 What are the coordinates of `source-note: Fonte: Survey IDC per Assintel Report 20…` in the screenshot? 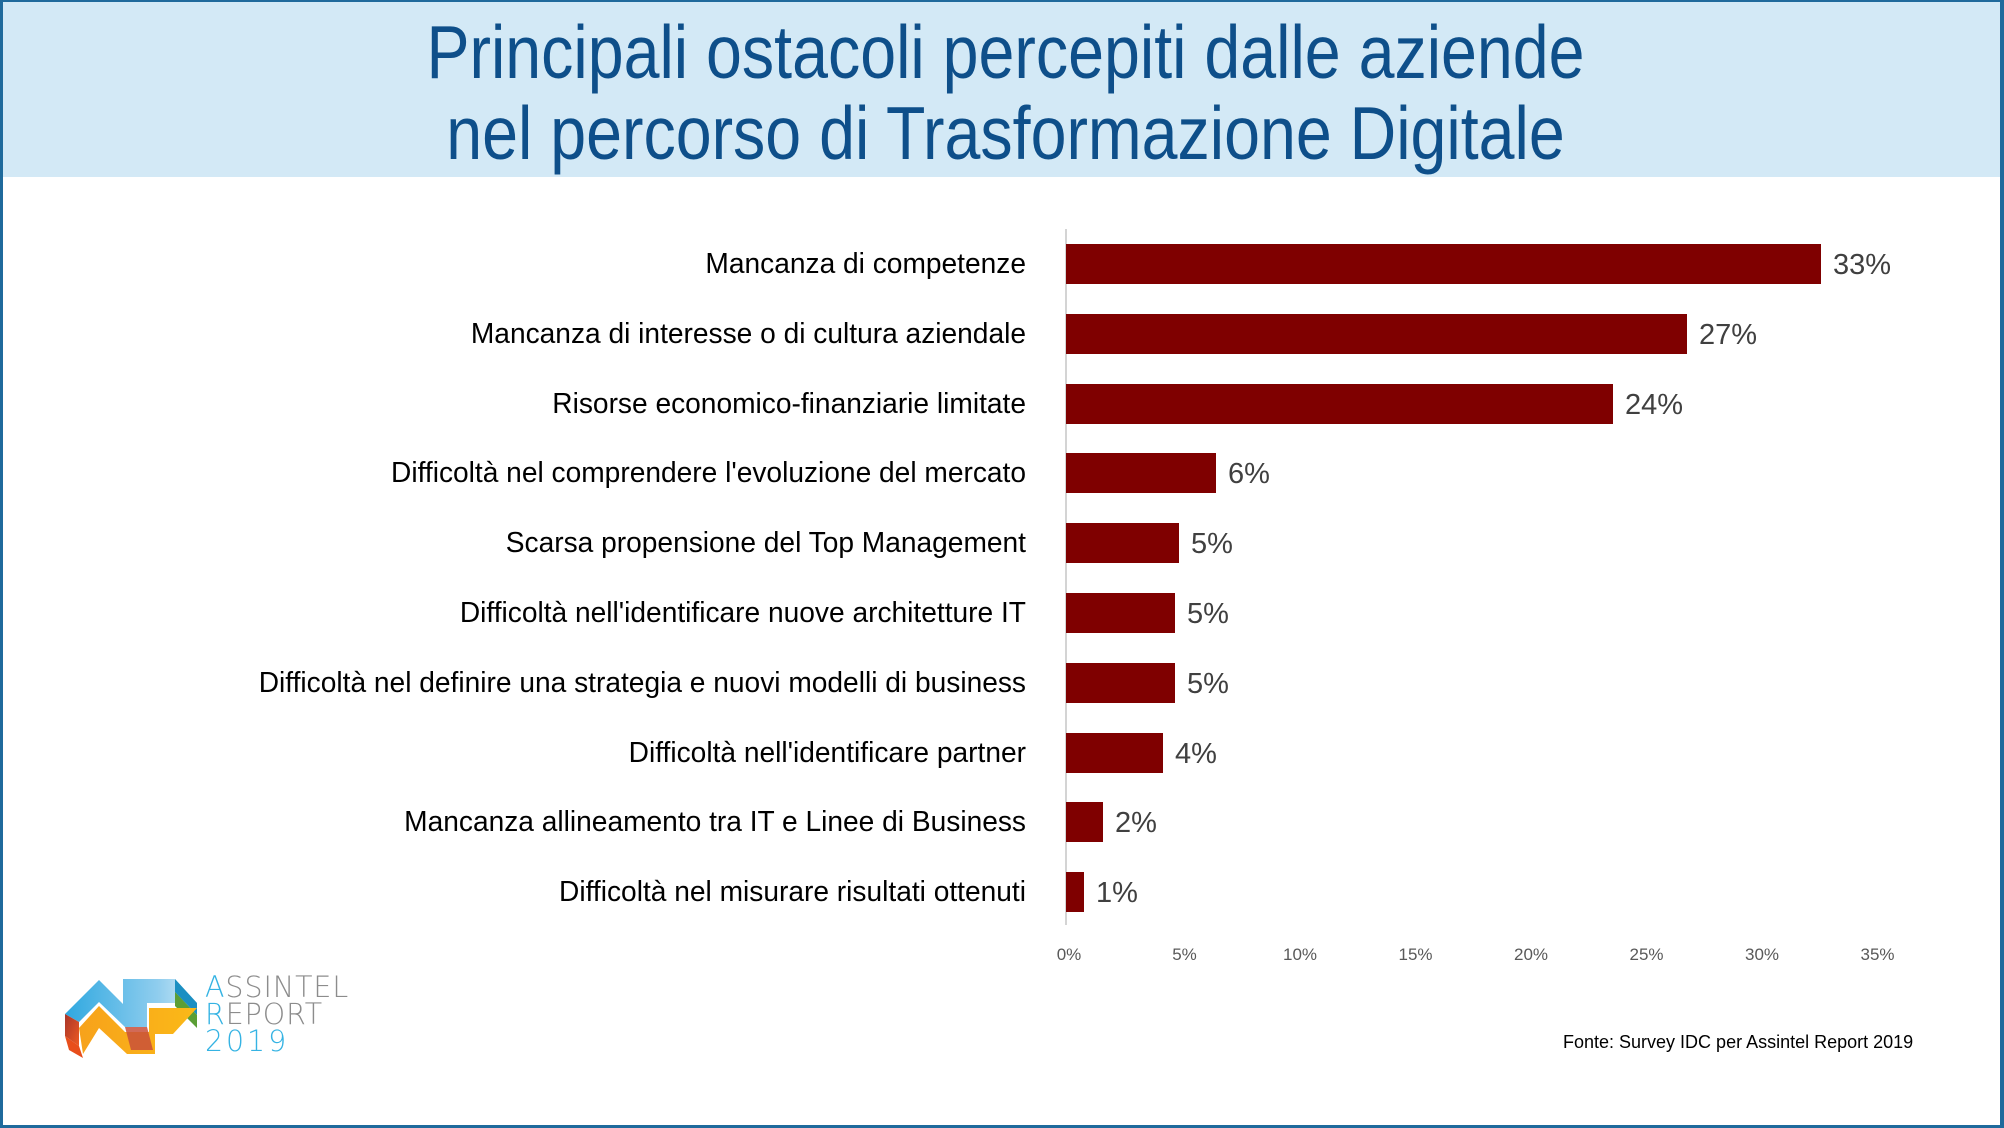 It's located at (1738, 1042).